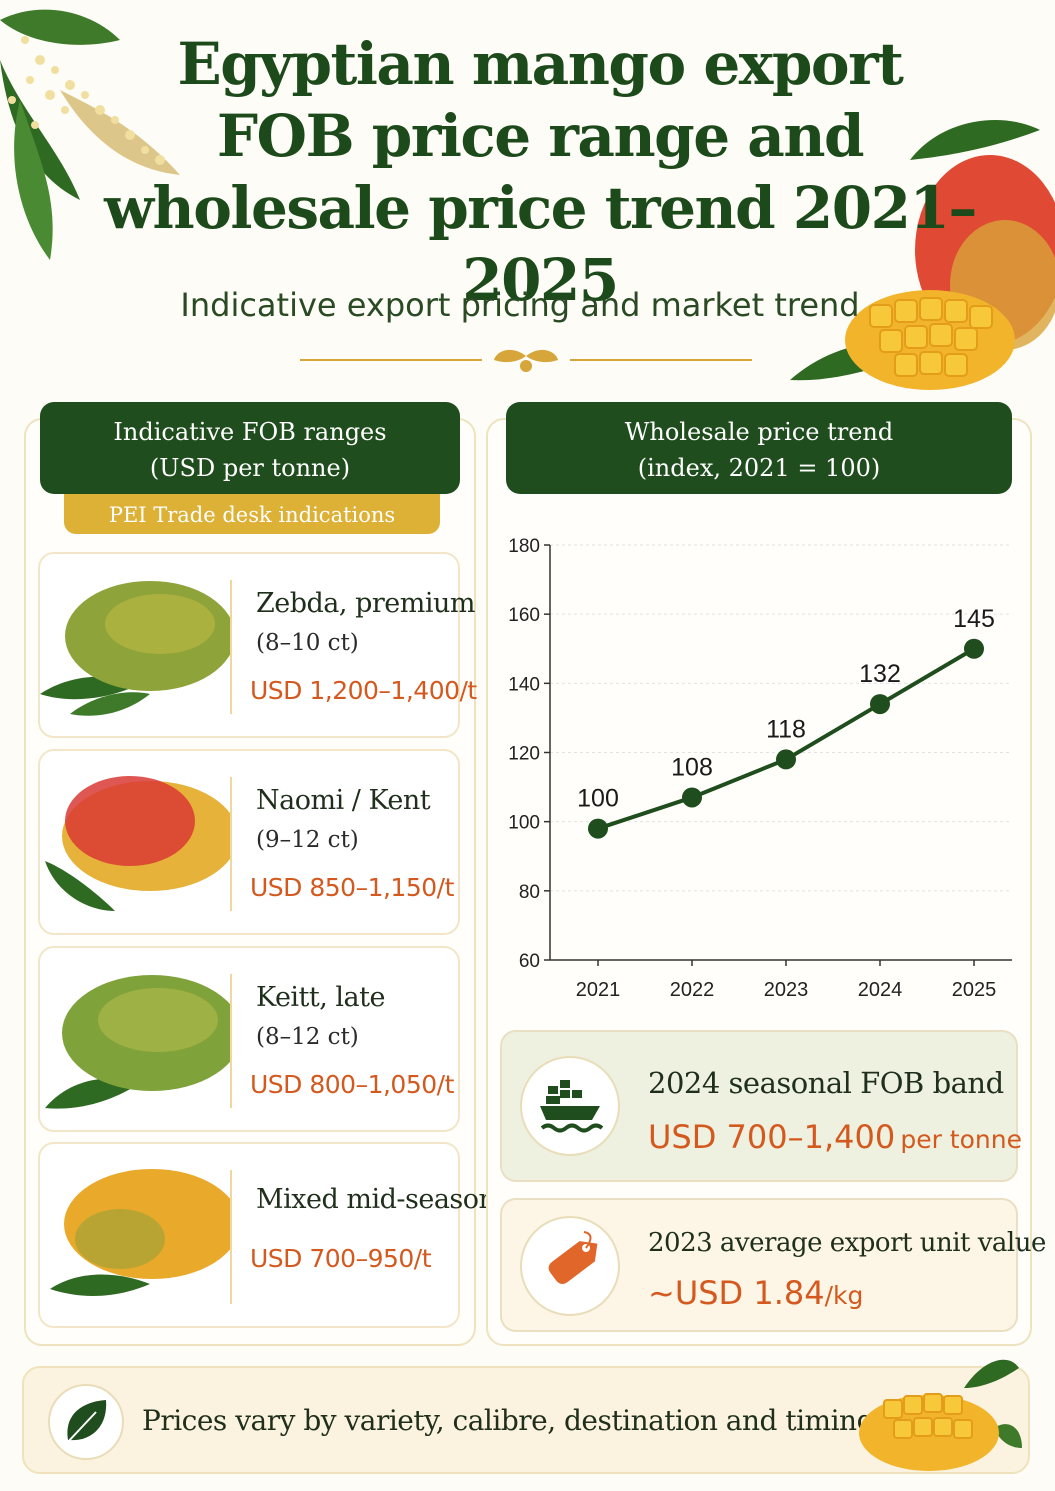 The width and height of the screenshot is (1055, 1491). Describe the element at coordinates (540, 64) in the screenshot. I see `title-line-1: Egyptian mango export` at that location.